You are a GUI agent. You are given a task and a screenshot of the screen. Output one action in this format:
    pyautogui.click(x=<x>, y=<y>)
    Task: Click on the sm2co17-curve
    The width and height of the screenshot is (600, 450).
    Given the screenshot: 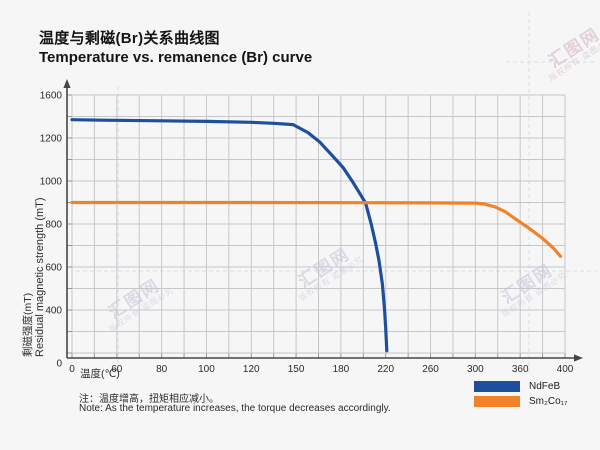 What is the action you would take?
    pyautogui.click(x=316, y=229)
    